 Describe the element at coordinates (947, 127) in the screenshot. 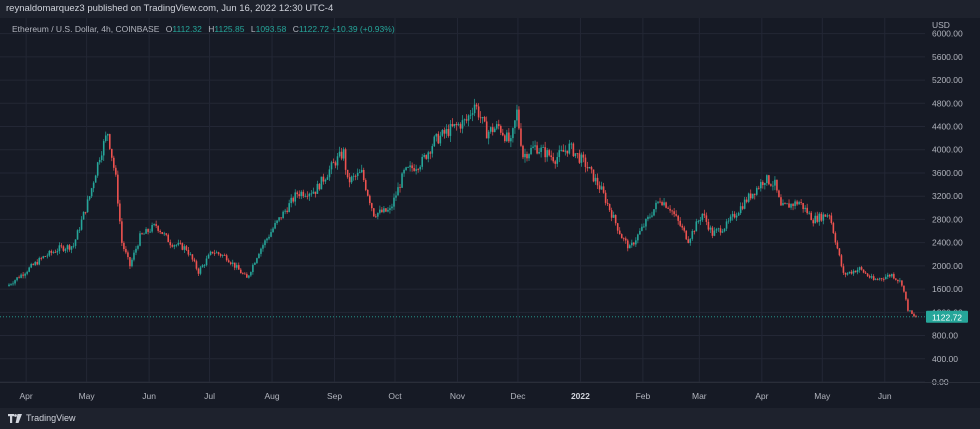

I see `y-tick-label: 4400.00` at that location.